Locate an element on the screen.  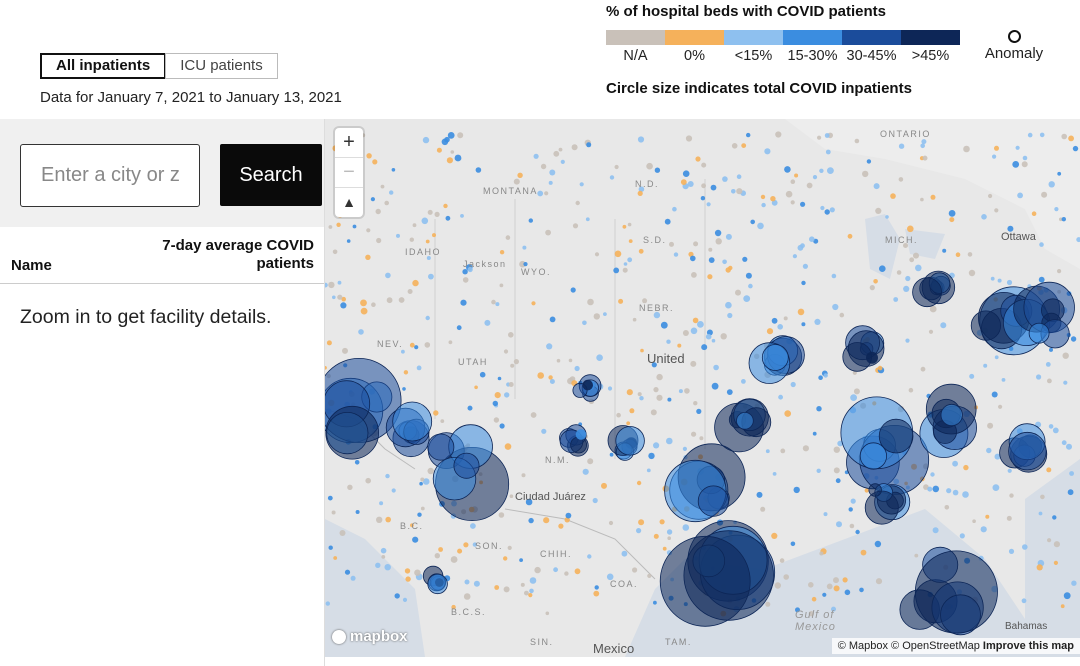
column-header-7day-average: 7-day average COVID patients is located at coordinates (238, 254).